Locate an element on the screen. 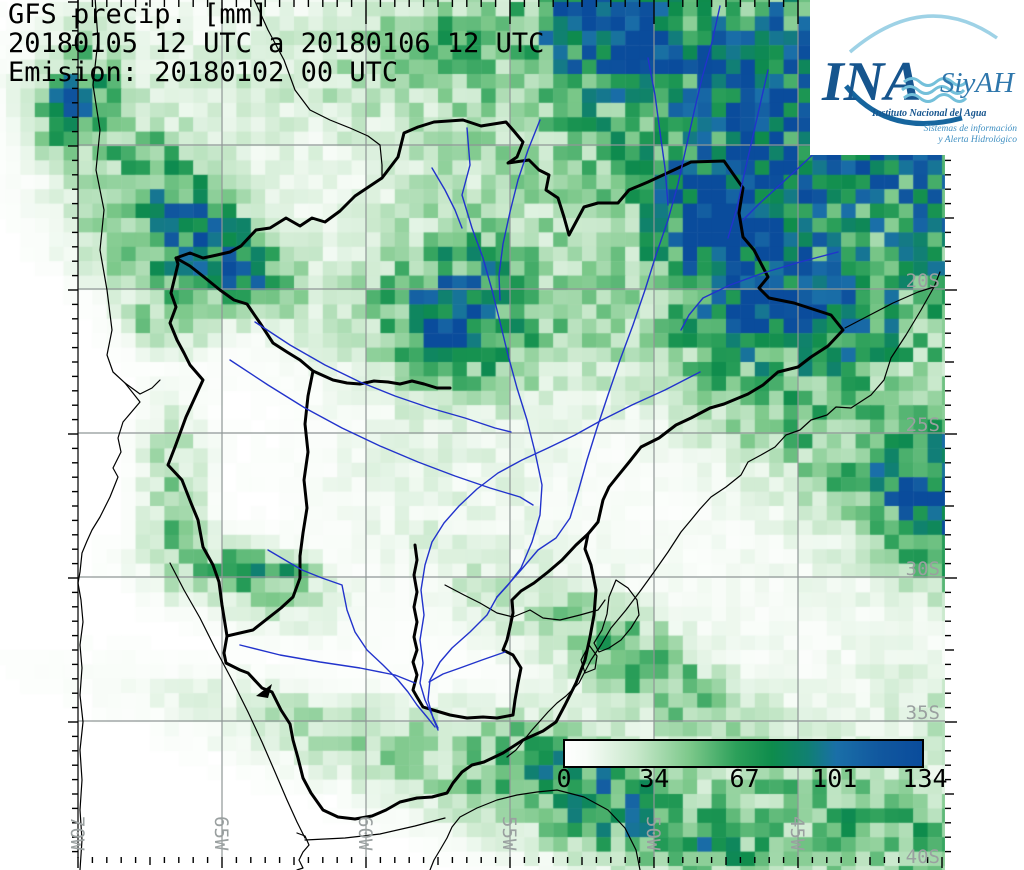 The width and height of the screenshot is (1024, 870). logo-bottom-arc-icon is located at coordinates (903, 105).